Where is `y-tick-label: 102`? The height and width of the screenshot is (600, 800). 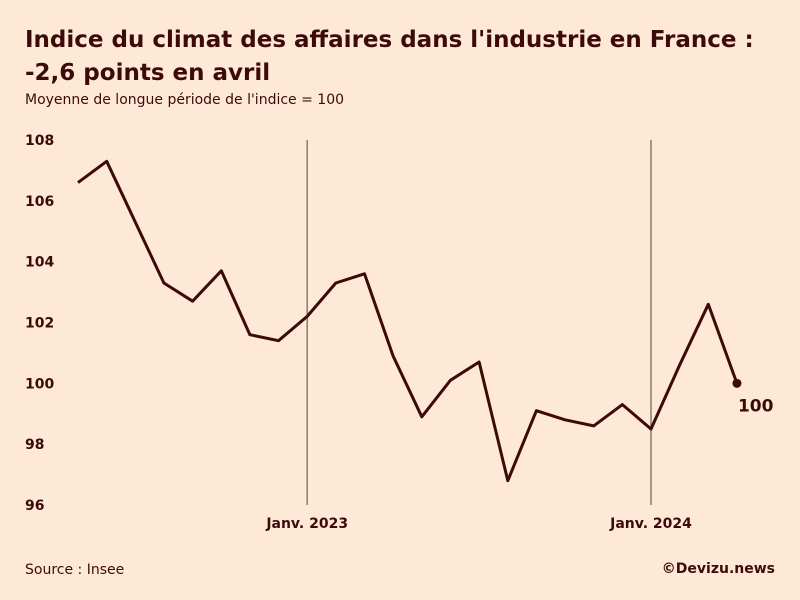 y-tick-label: 102 is located at coordinates (39, 324).